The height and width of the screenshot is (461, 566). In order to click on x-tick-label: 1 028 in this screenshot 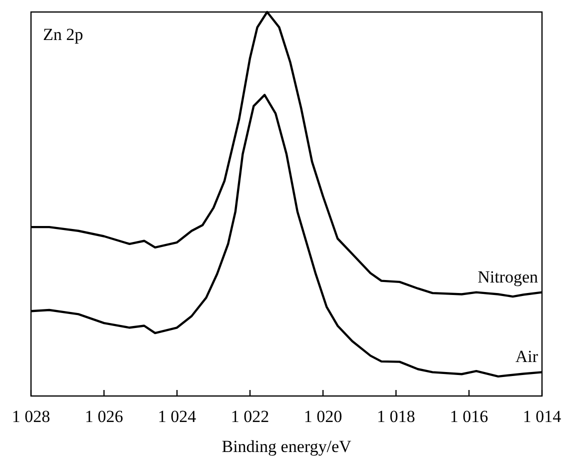, I will do `click(31, 416)`.